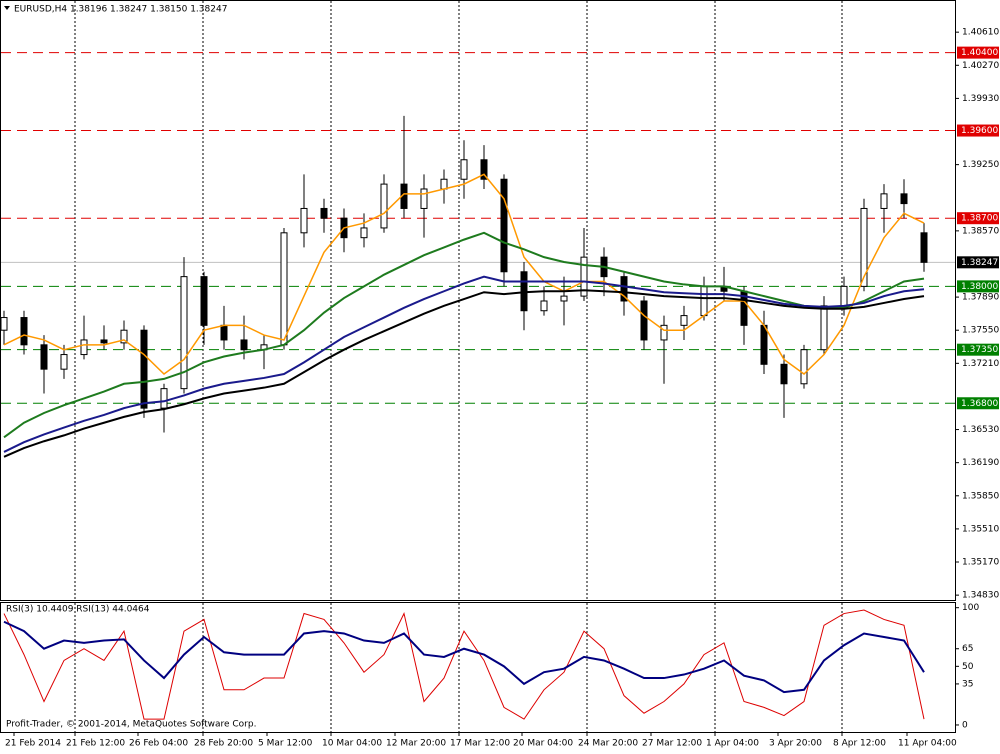  What do you see at coordinates (158, 744) in the screenshot?
I see `x-tick-label: 26 Feb 04:00` at bounding box center [158, 744].